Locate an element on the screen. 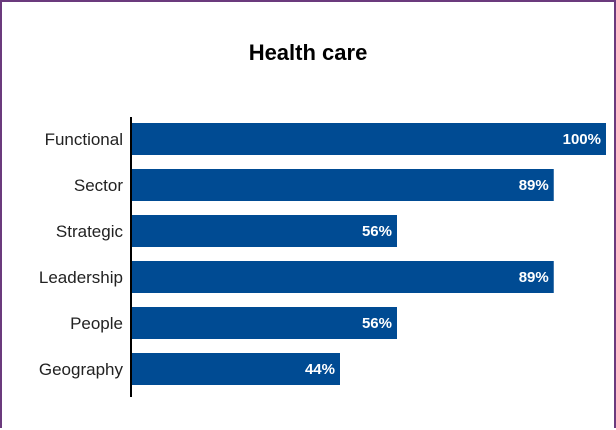  value-label-leadership: 89% is located at coordinates (534, 277).